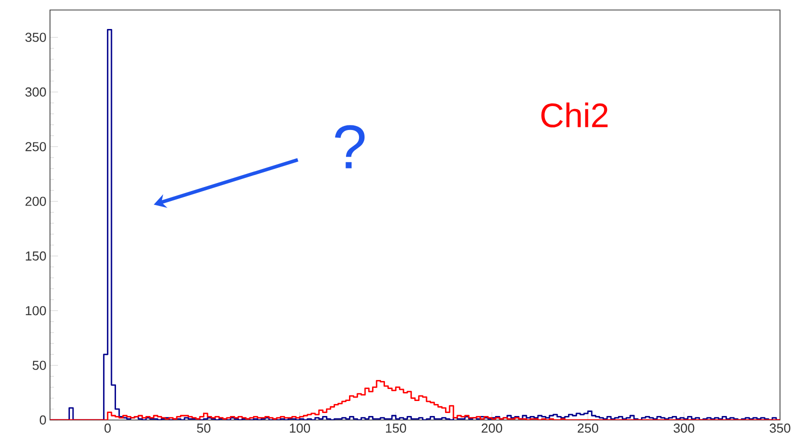  What do you see at coordinates (107, 428) in the screenshot?
I see `x-tick-label: 0` at bounding box center [107, 428].